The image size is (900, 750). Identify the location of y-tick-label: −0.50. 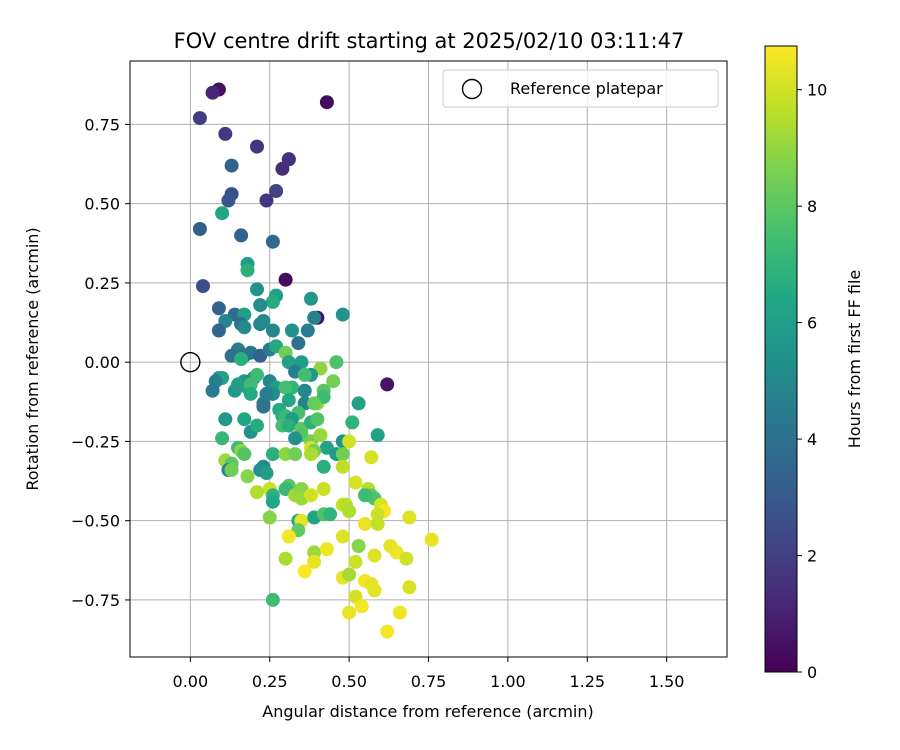
(95, 521).